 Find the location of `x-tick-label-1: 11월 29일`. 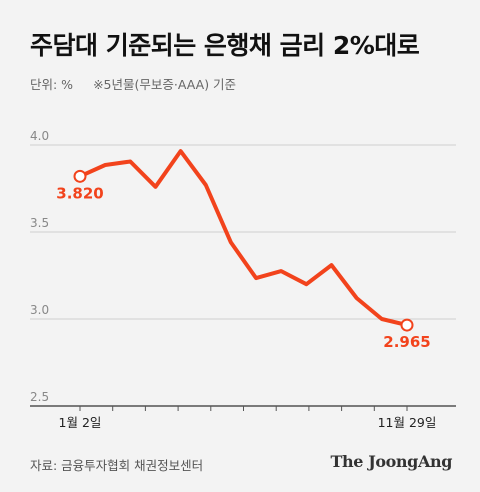

x-tick-label-1: 11월 29일 is located at coordinates (407, 422).